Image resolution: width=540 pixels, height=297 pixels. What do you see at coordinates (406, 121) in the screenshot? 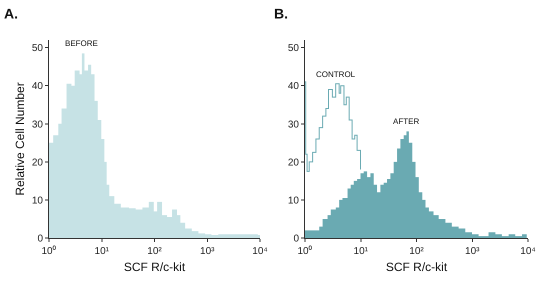
I see `series-label: AFTER` at bounding box center [406, 121].